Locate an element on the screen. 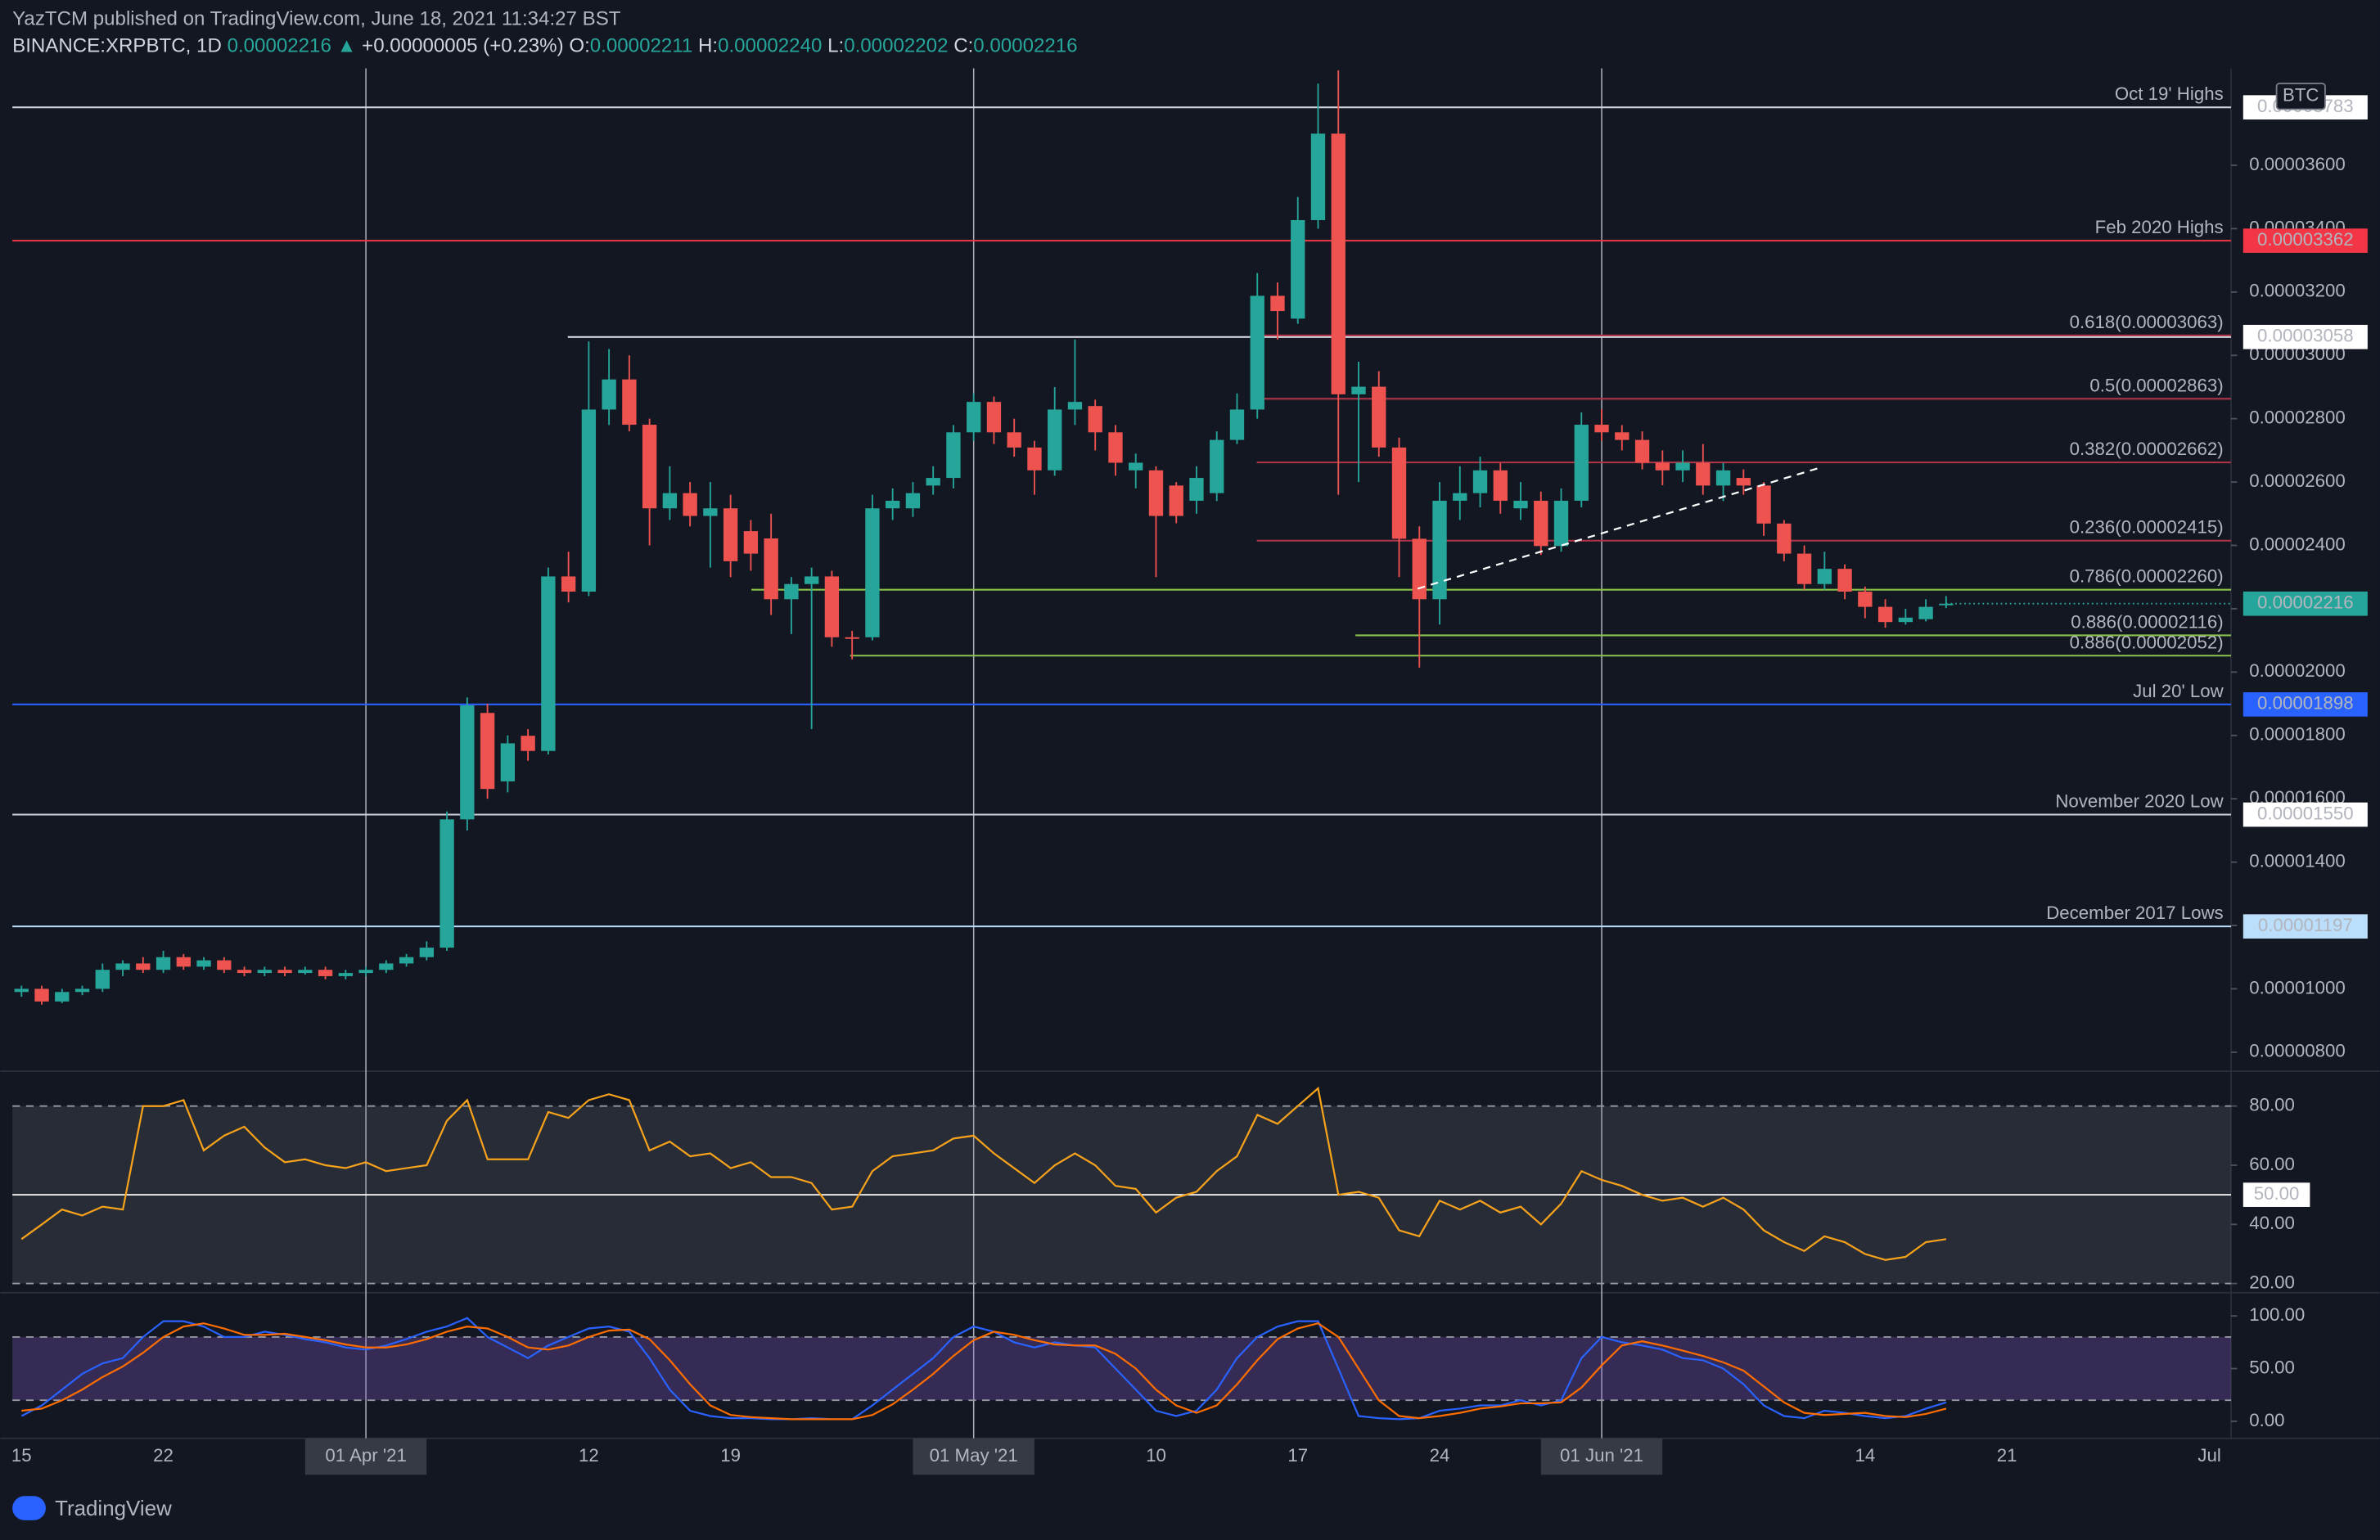 The image size is (2380, 1540). indicator-line is located at coordinates (983, 1369).